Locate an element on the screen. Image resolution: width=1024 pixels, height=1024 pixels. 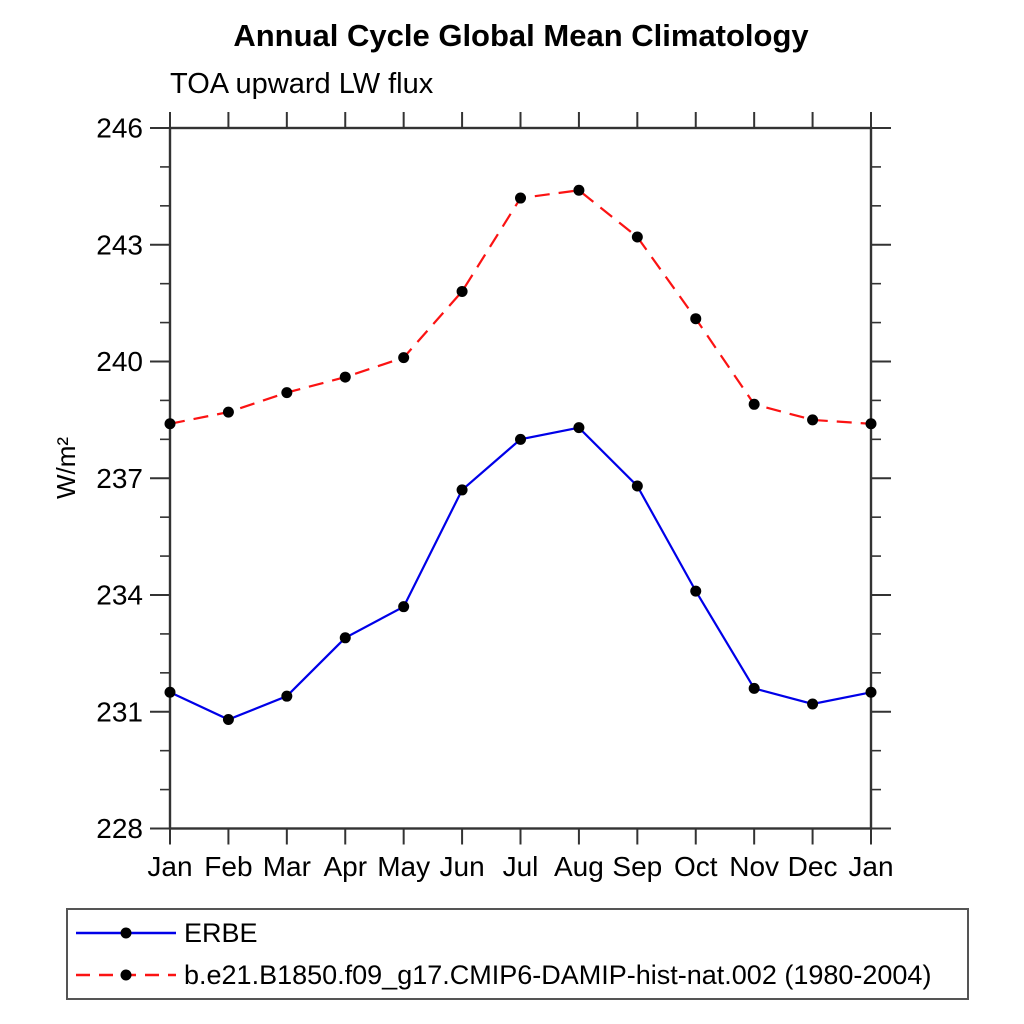
erbe-line-swatch is located at coordinates (126, 933).